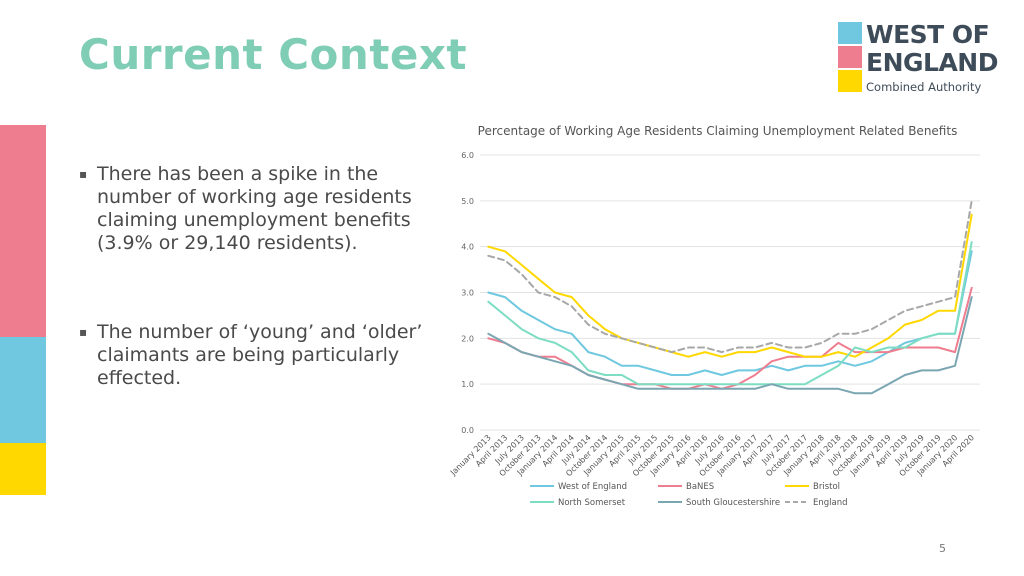 The image size is (1024, 576). Describe the element at coordinates (23, 390) in the screenshot. I see `side-bar-blue` at that location.